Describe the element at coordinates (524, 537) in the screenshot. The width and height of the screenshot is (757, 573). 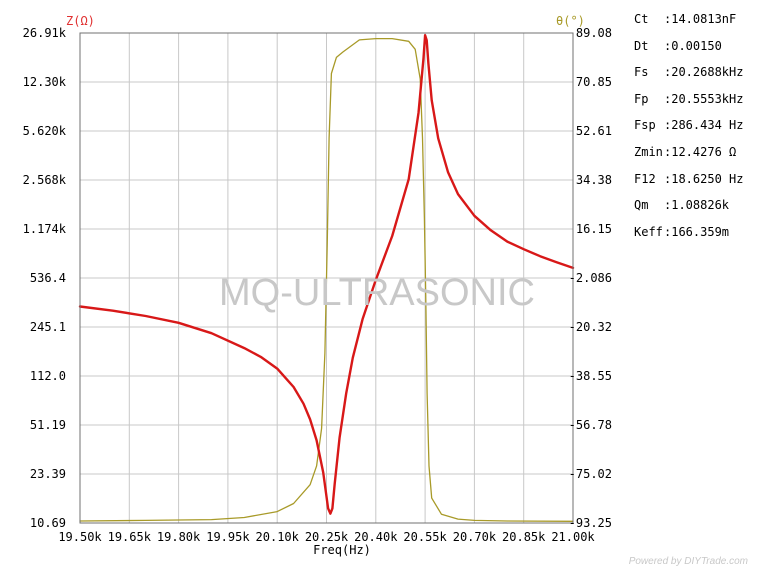
I see `x-tick-label: 20.85k` at that location.